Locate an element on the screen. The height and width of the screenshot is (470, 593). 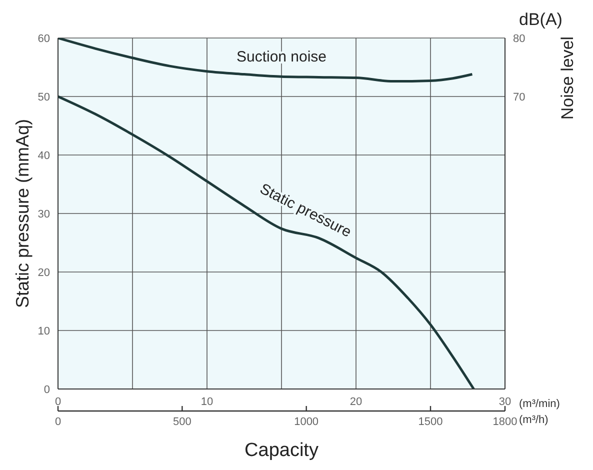
line-series is located at coordinates (266, 60).